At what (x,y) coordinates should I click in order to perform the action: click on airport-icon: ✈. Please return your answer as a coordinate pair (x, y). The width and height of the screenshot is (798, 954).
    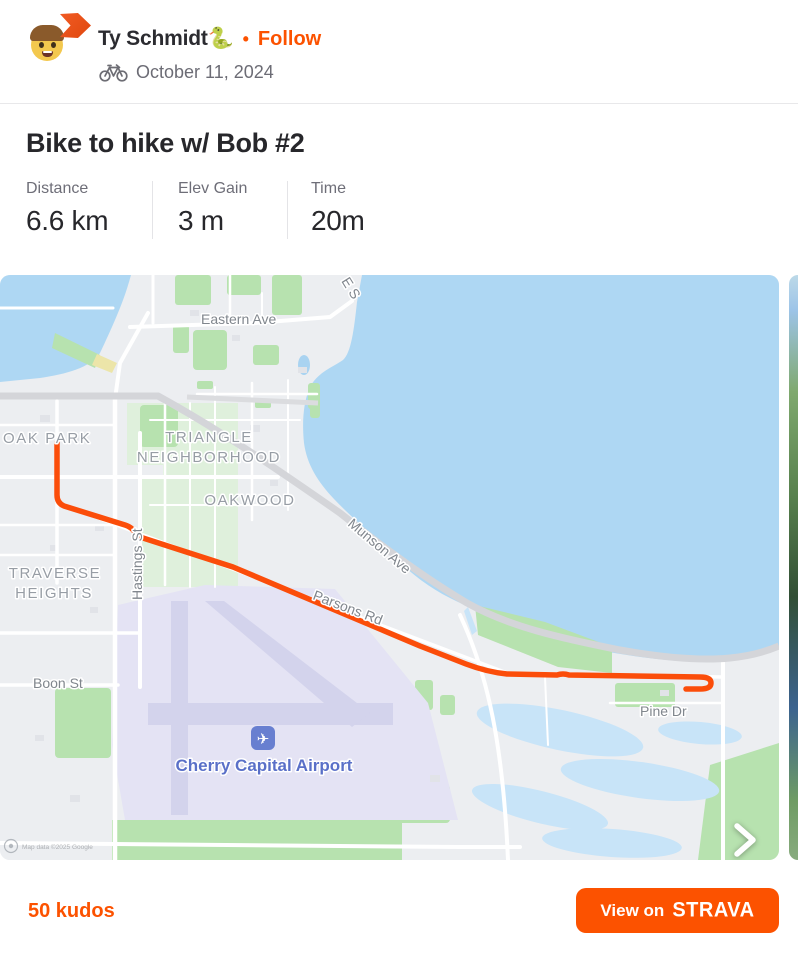
    Looking at the image, I should click on (263, 738).